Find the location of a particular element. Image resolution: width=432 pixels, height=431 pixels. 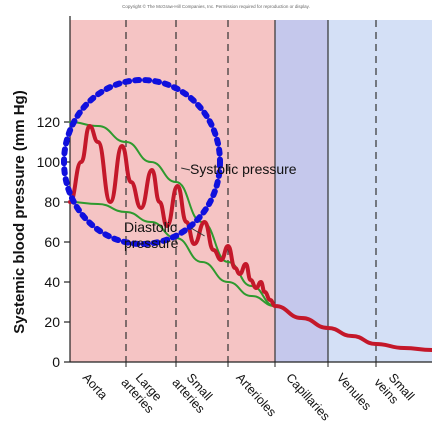

category-label: Smallarteries is located at coordinates (193, 391).